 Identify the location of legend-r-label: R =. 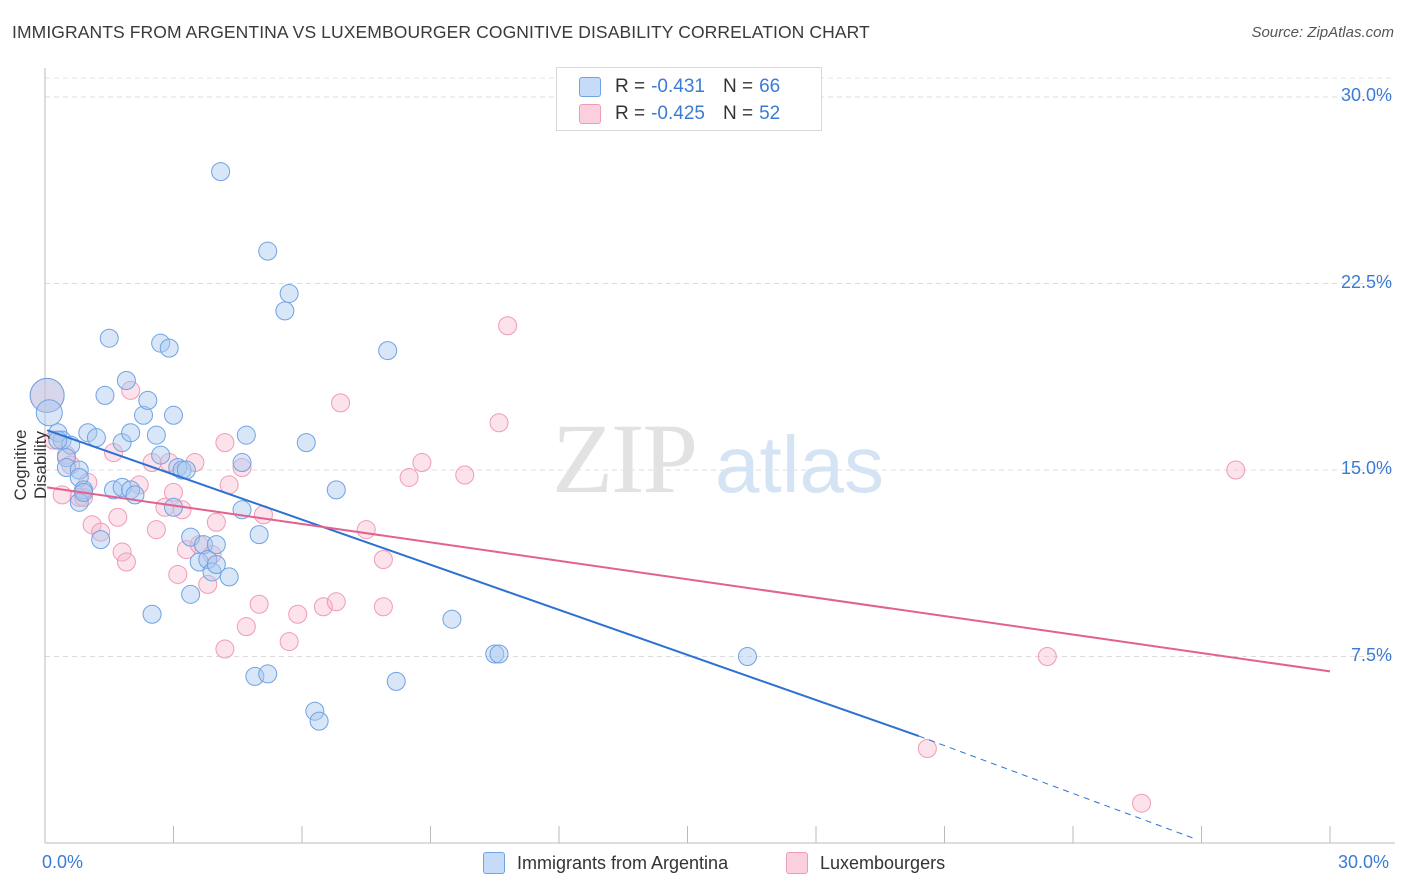
(630, 113).